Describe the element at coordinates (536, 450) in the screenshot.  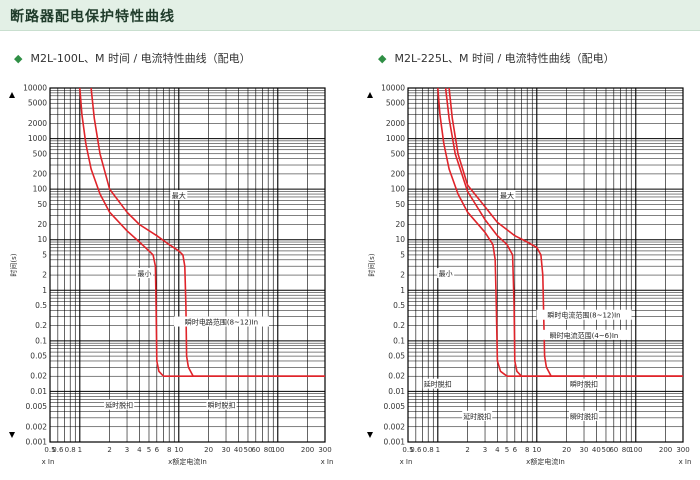
I see `chart-2-x-tick-label: 10` at that location.